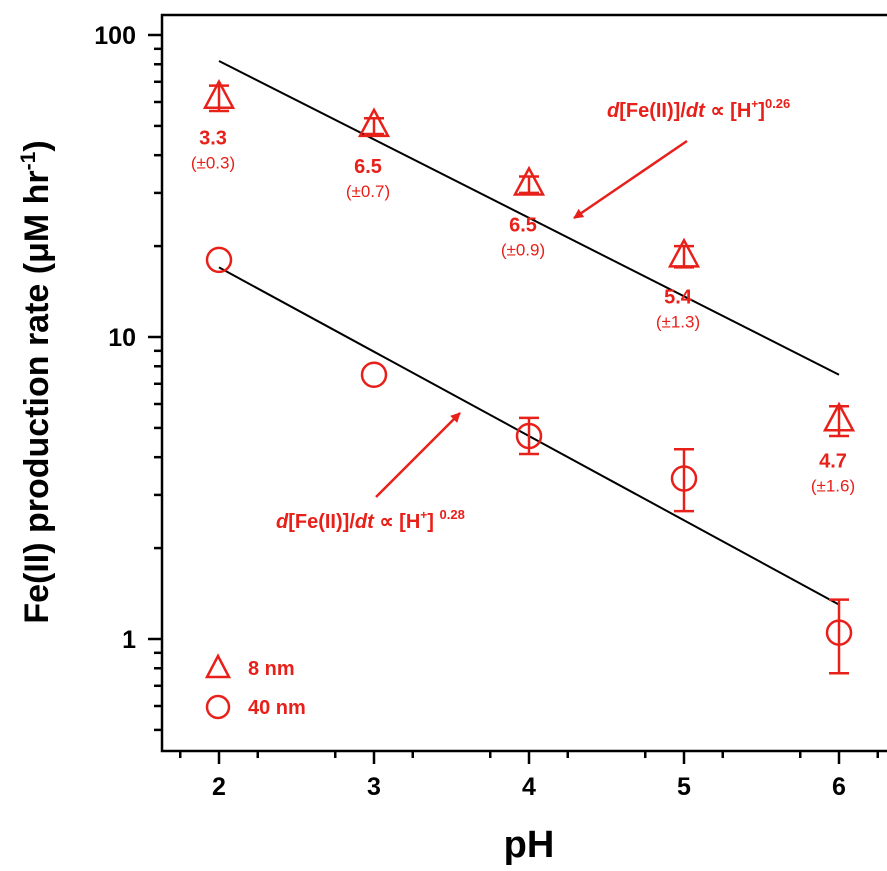 Image resolution: width=887 pixels, height=871 pixels. What do you see at coordinates (213, 163) in the screenshot?
I see `point-uncertainty-label: (±0.3)` at bounding box center [213, 163].